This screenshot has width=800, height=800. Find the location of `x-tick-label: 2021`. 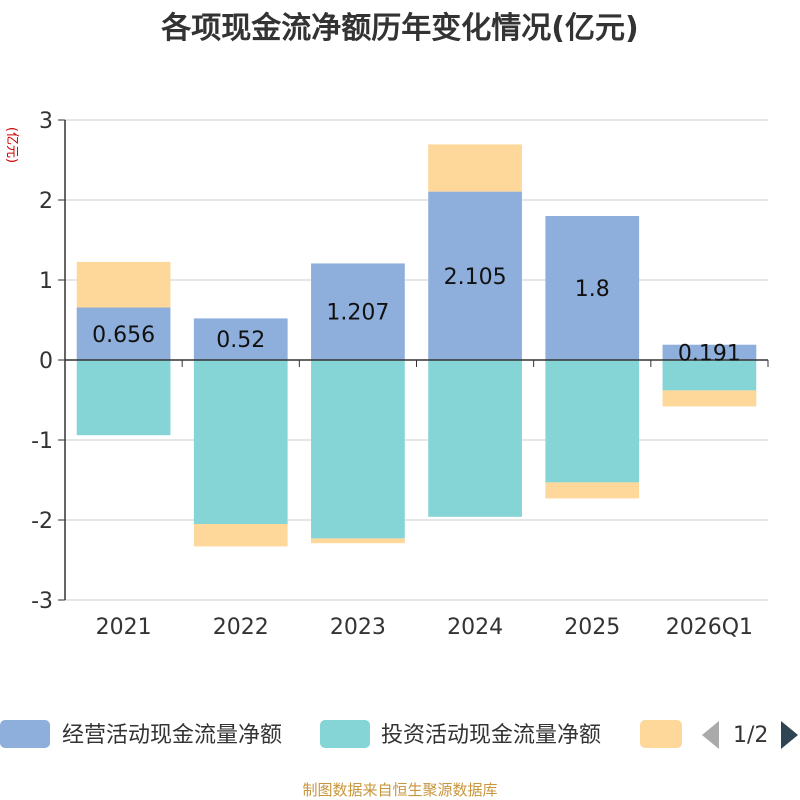

x-tick-label: 2021 is located at coordinates (124, 627).